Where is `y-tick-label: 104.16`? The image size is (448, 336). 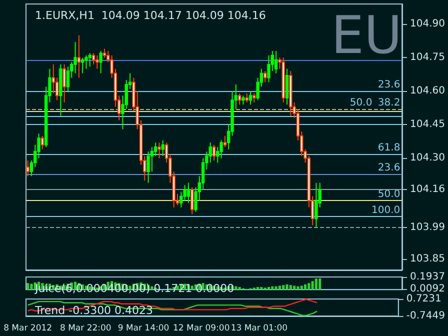 y-tick-label: 104.16 is located at coordinates (428, 190).